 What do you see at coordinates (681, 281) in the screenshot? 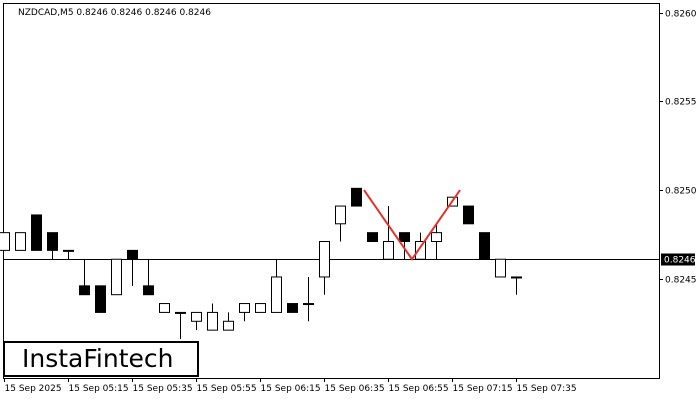
I see `y-tick-label: 0.8245` at bounding box center [681, 281].